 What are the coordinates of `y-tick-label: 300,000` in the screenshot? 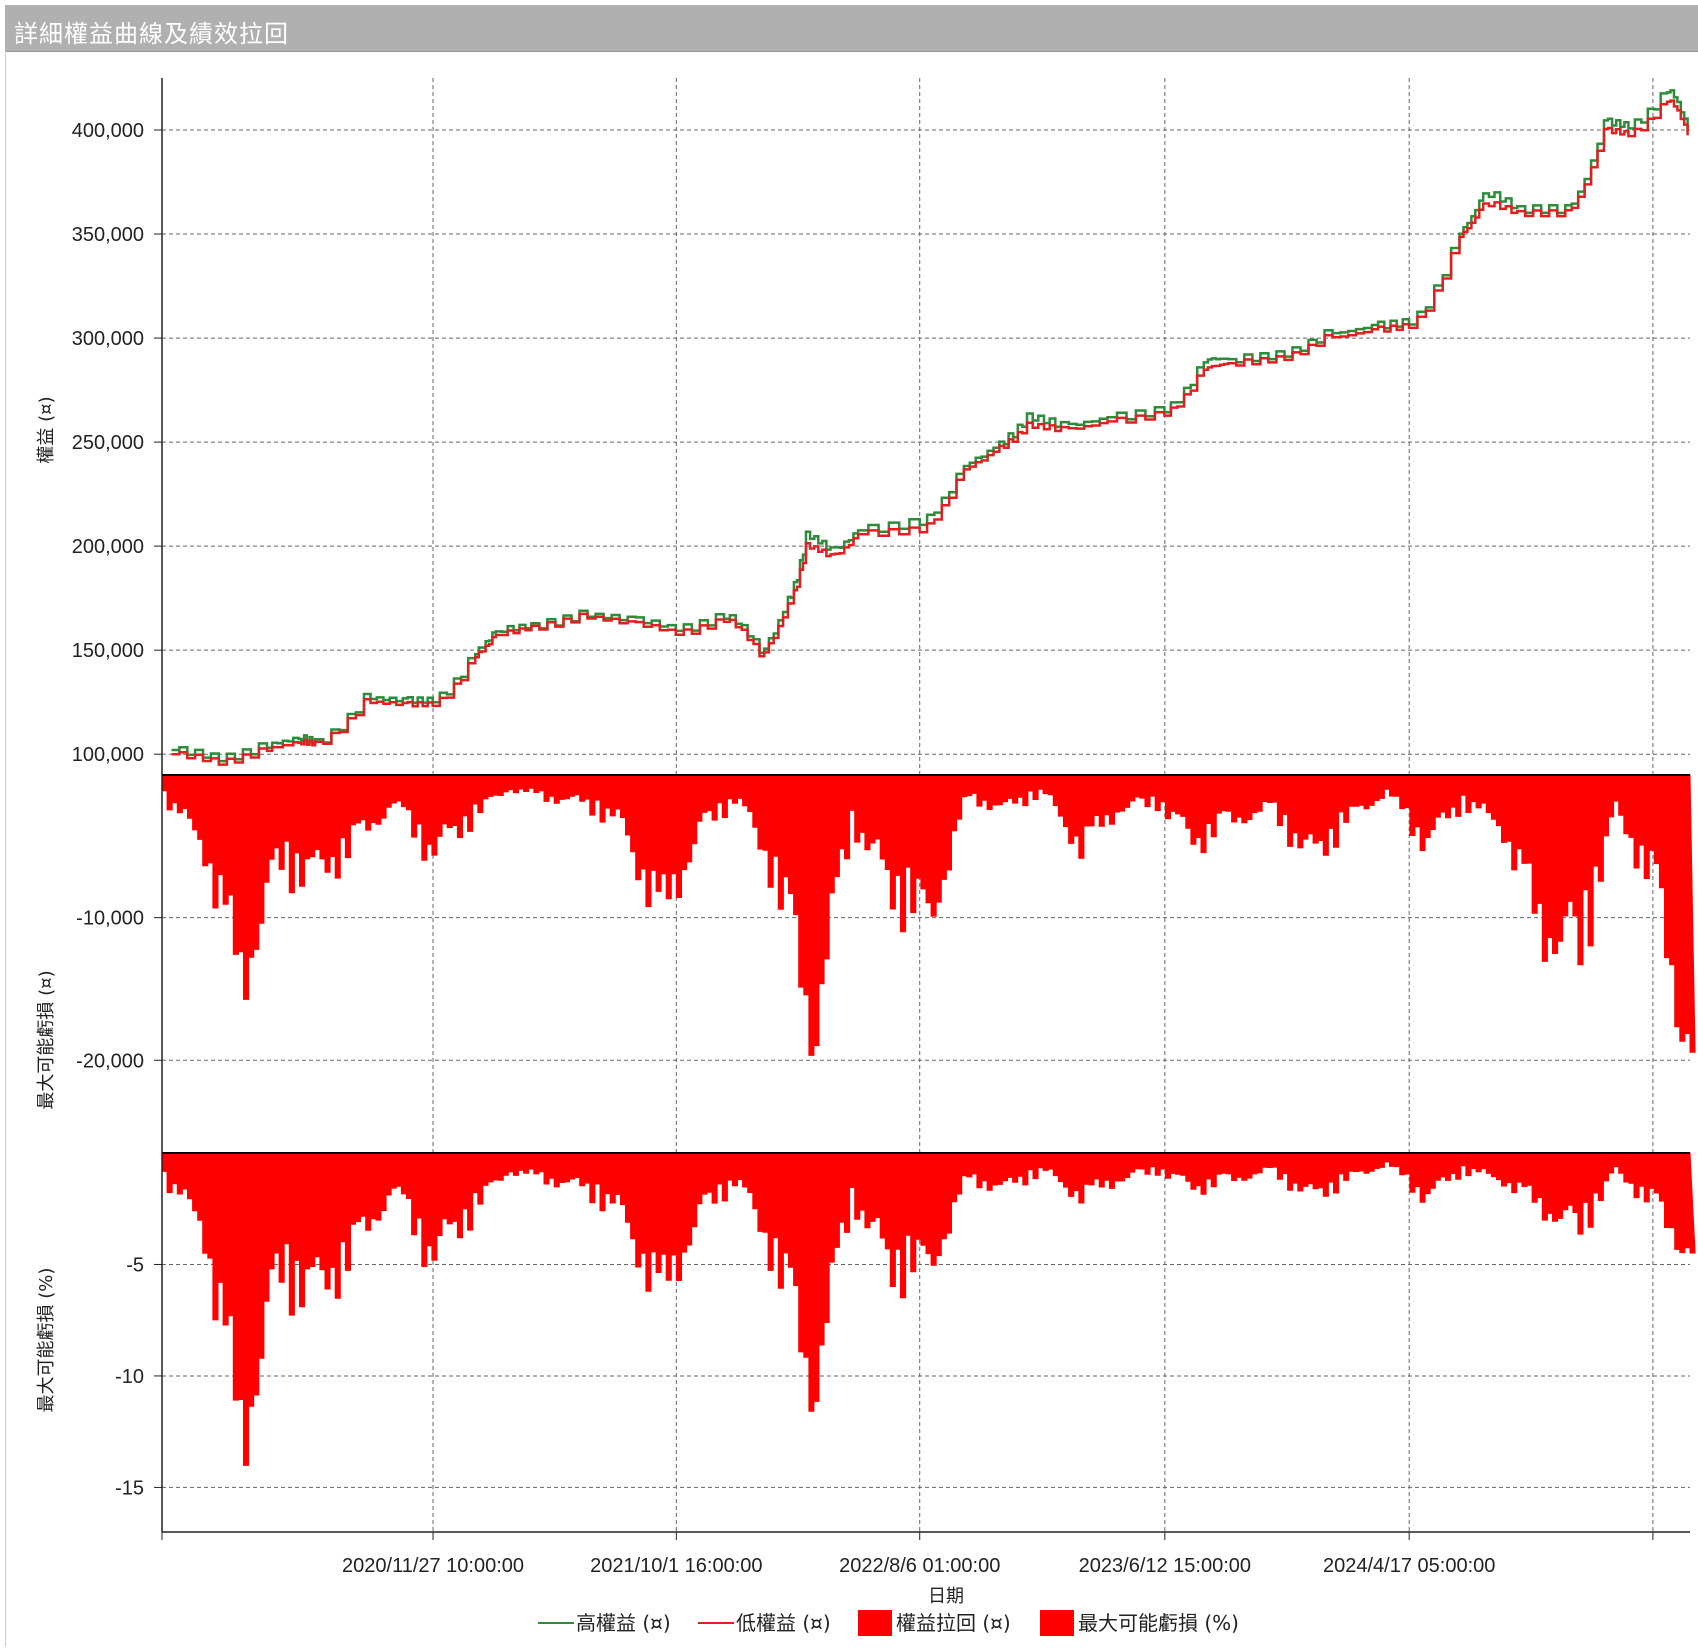 It's located at (108, 339).